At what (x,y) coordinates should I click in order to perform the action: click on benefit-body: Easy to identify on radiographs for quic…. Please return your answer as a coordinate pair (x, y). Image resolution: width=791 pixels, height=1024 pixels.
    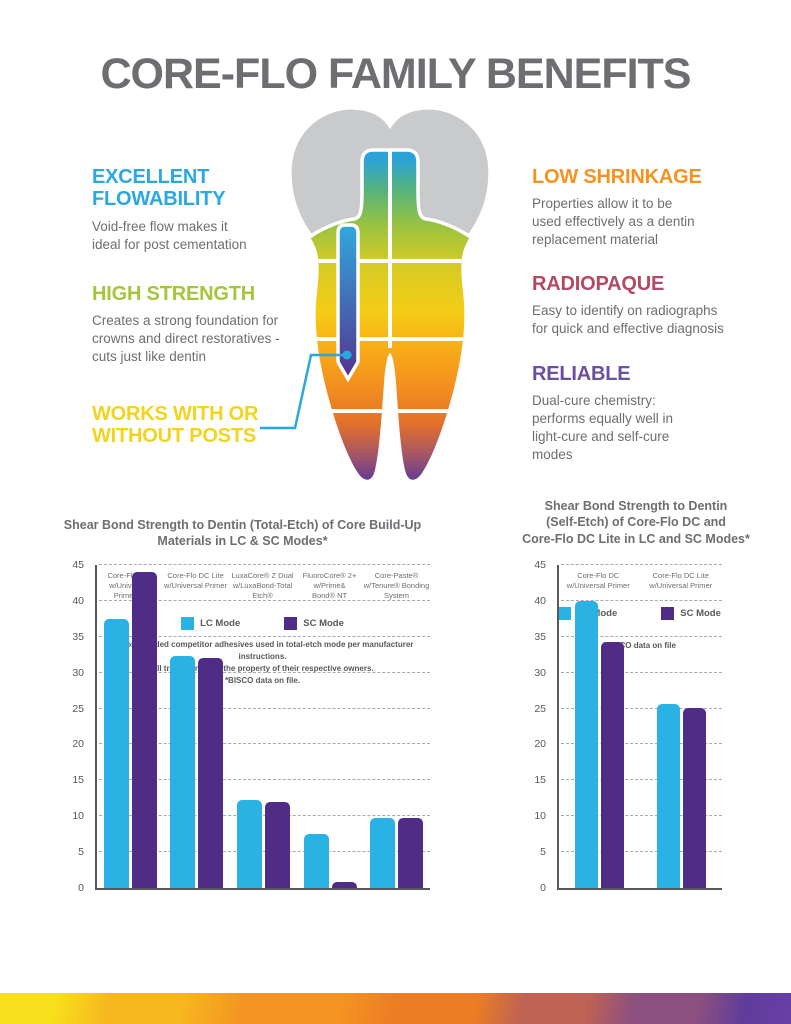
    Looking at the image, I should click on (628, 320).